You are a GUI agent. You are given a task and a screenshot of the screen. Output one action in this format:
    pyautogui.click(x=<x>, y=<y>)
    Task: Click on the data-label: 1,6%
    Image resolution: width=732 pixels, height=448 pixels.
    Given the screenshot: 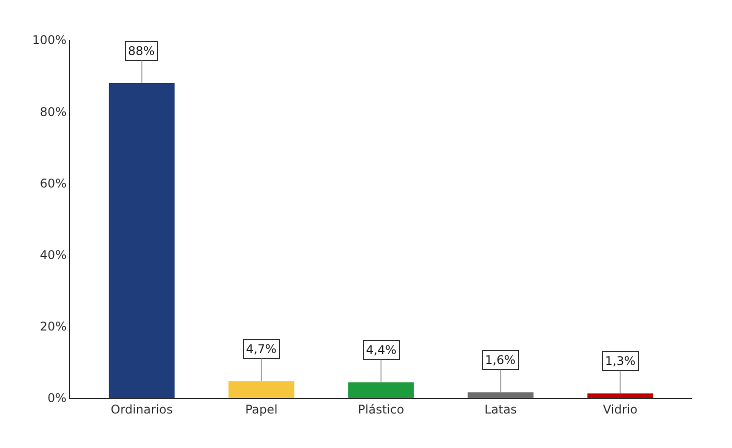 What is the action you would take?
    pyautogui.click(x=500, y=360)
    